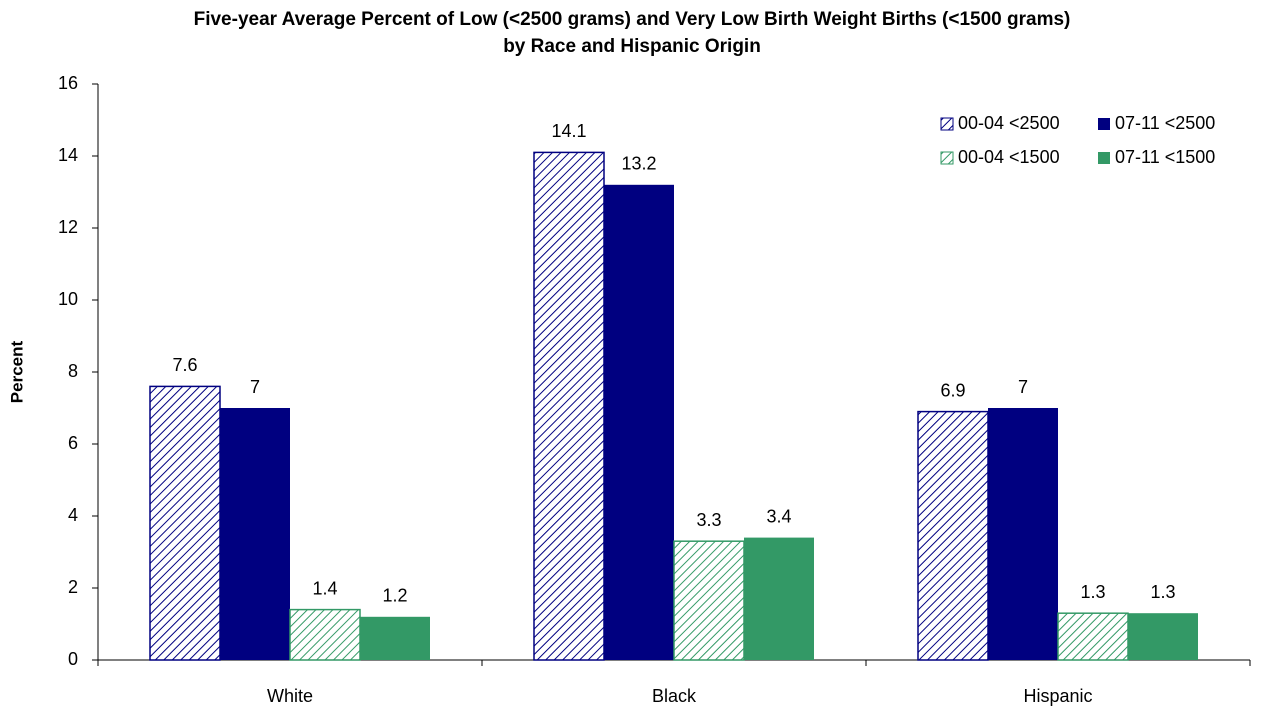 The image size is (1265, 708). I want to click on legend-label: 07-11 <1500, so click(1165, 157).